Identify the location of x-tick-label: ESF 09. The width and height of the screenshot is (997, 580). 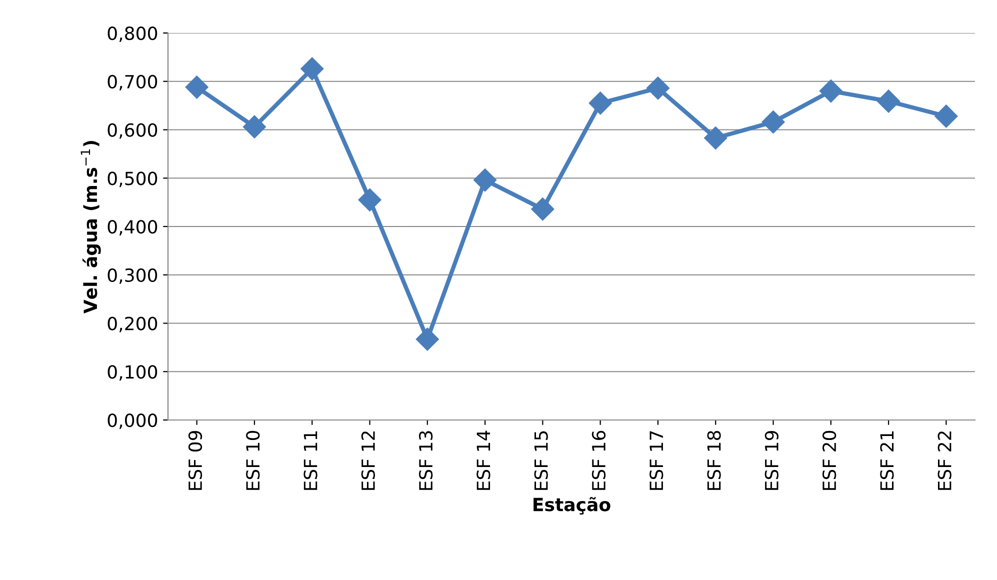
(195, 460).